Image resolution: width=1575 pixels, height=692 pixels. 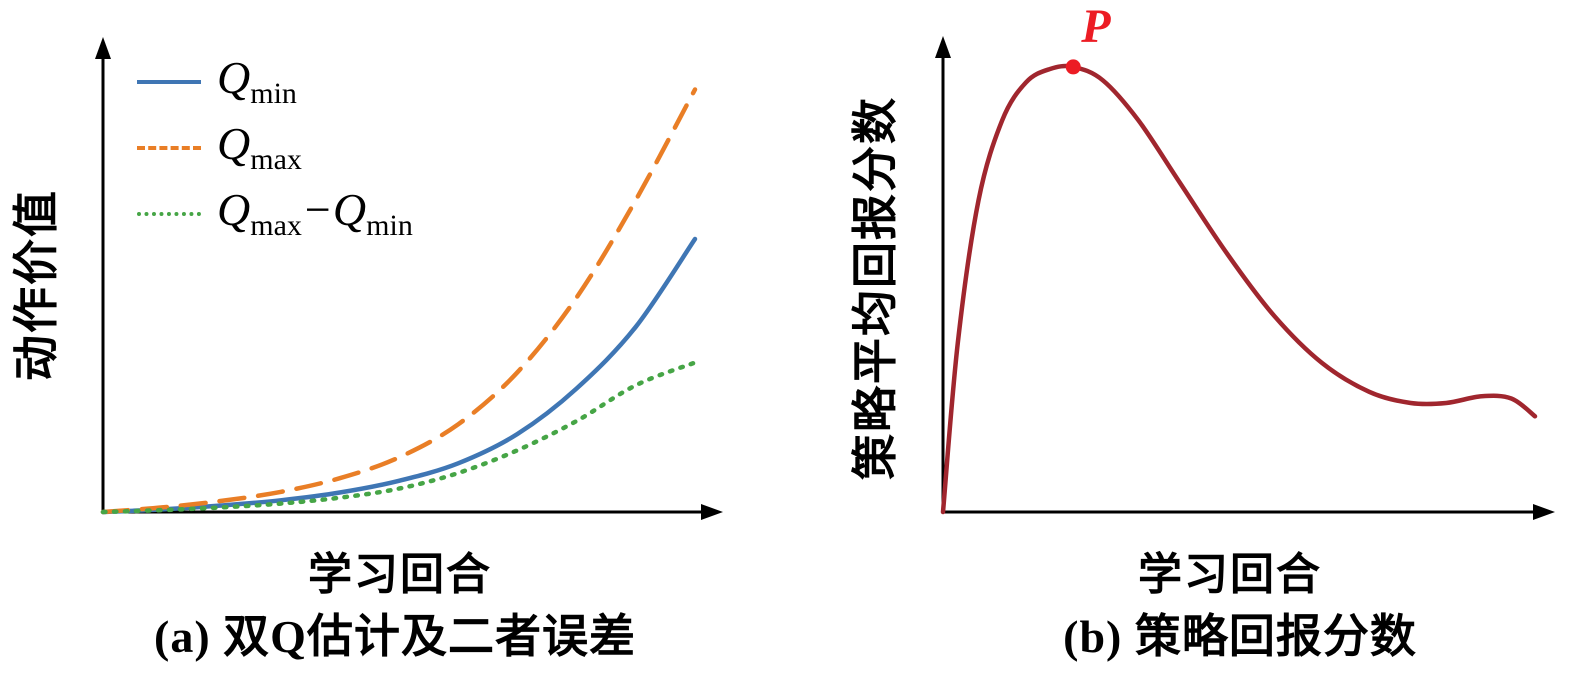 I want to click on legend-item-qdiff: Qmax−Qmin, so click(x=275, y=214).